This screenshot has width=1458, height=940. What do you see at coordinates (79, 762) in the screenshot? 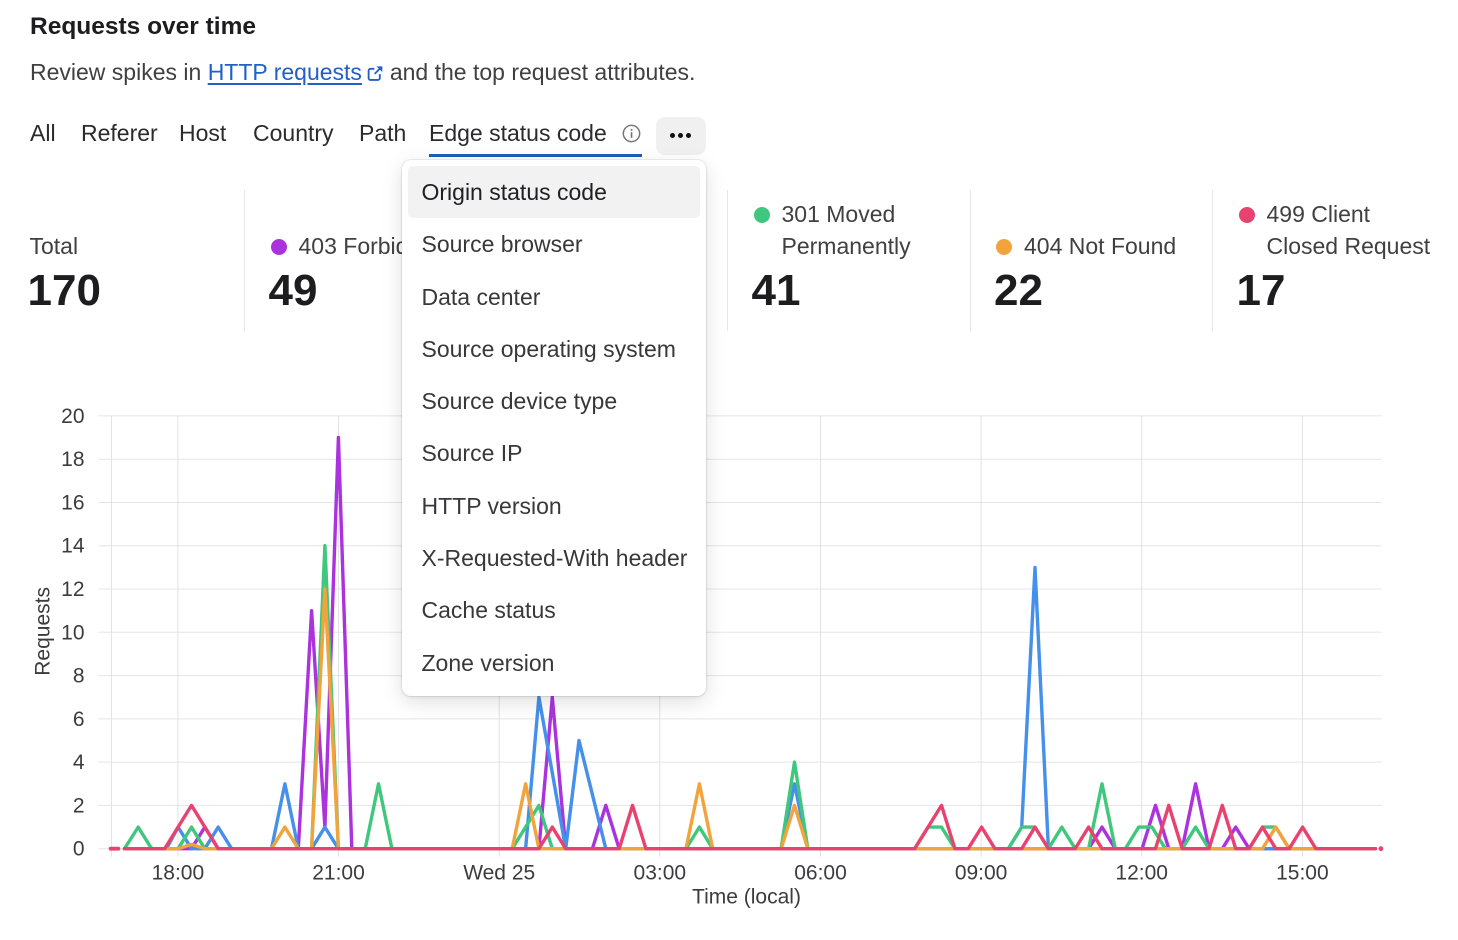
I see `svg-text: 4` at bounding box center [79, 762].